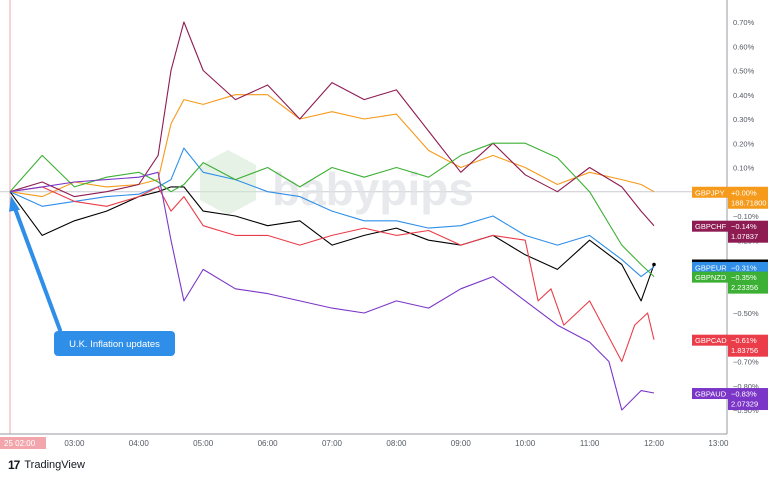  I want to click on x-tick-label: 06:00, so click(268, 443).